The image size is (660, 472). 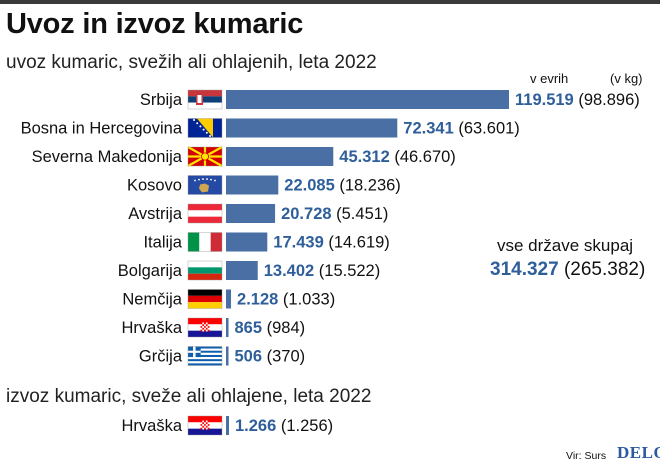 What do you see at coordinates (102, 129) in the screenshot?
I see `category-label: Bosna in Hercegovina` at bounding box center [102, 129].